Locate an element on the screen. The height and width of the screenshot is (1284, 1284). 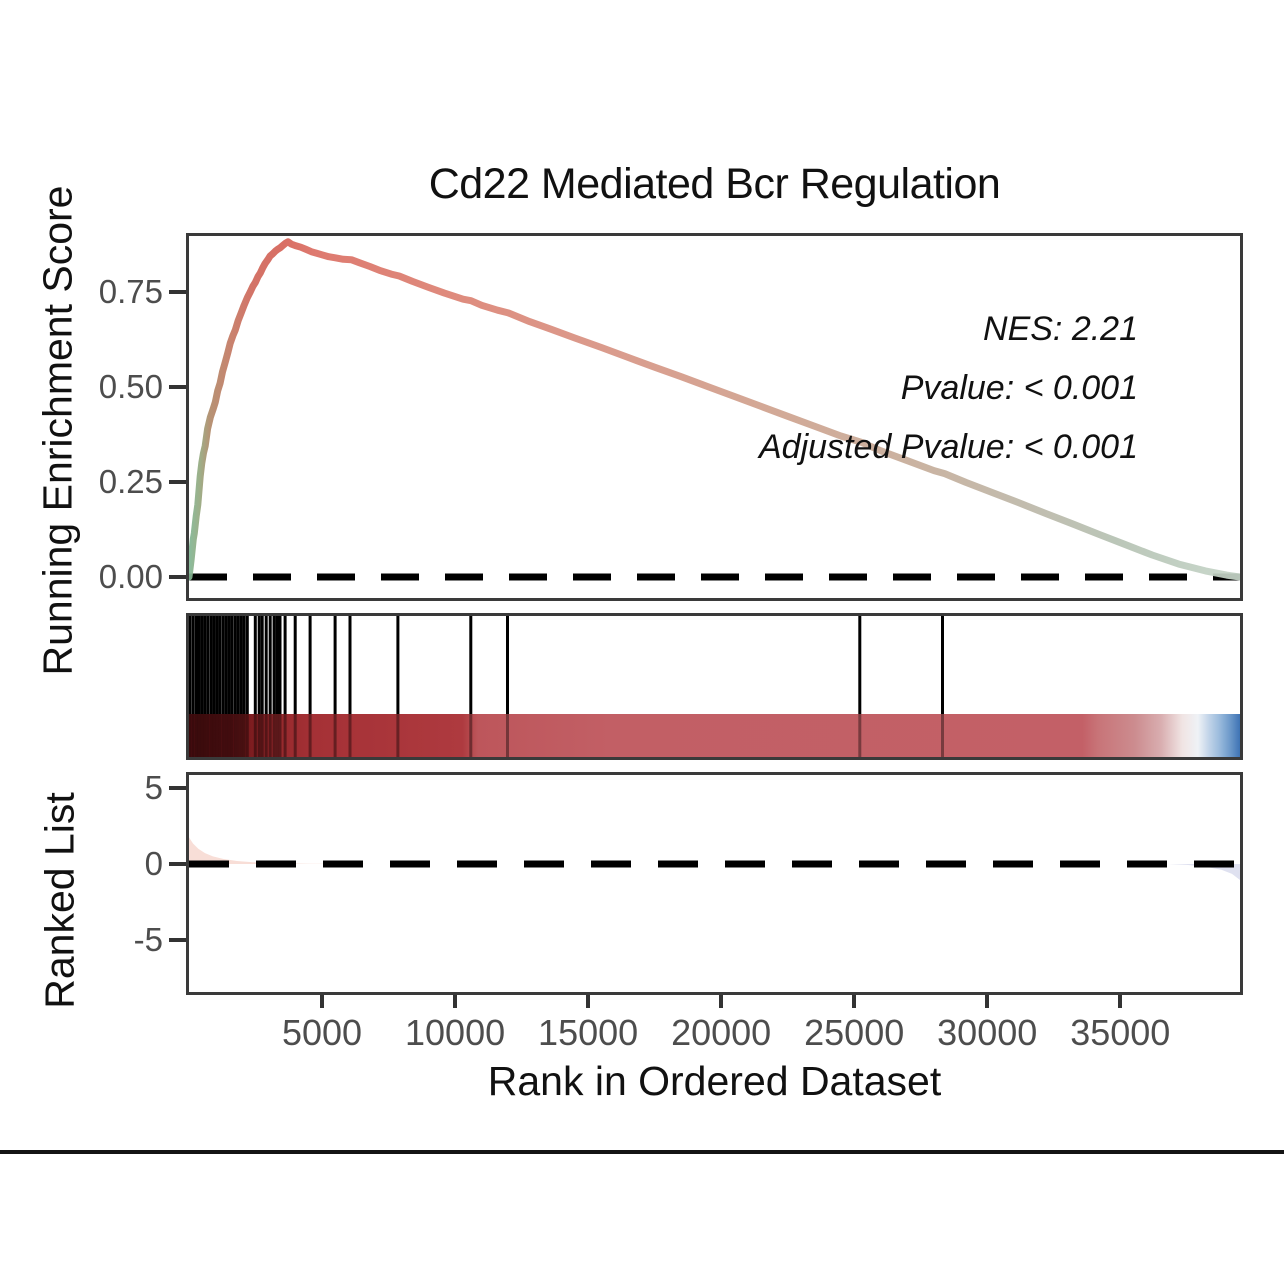
ranked-list-panel is located at coordinates (714, 883).